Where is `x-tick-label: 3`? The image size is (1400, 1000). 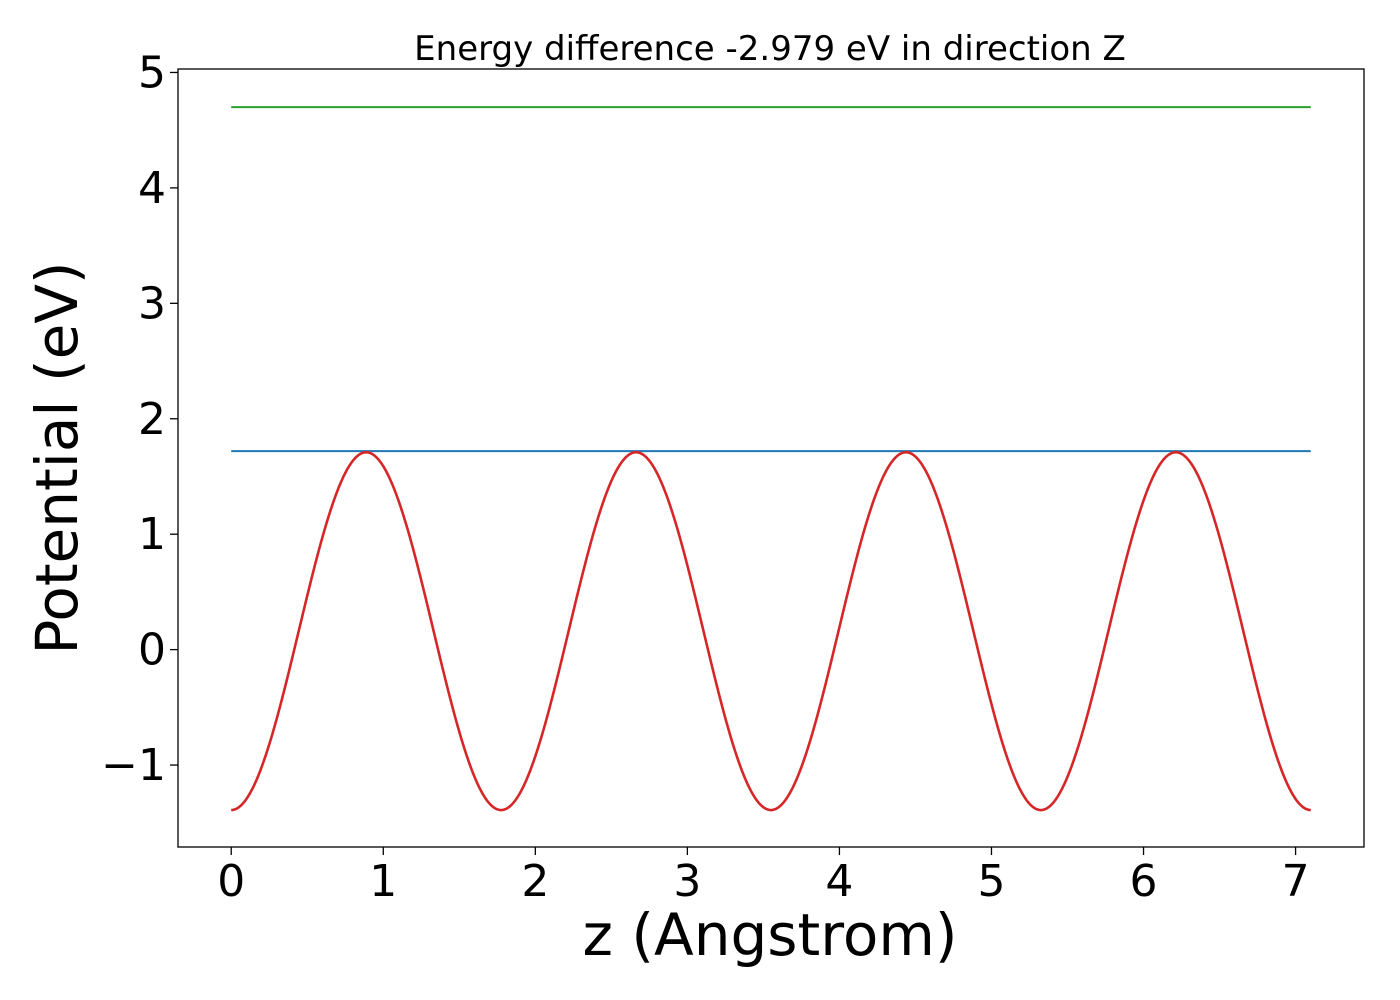
x-tick-label: 3 is located at coordinates (687, 881).